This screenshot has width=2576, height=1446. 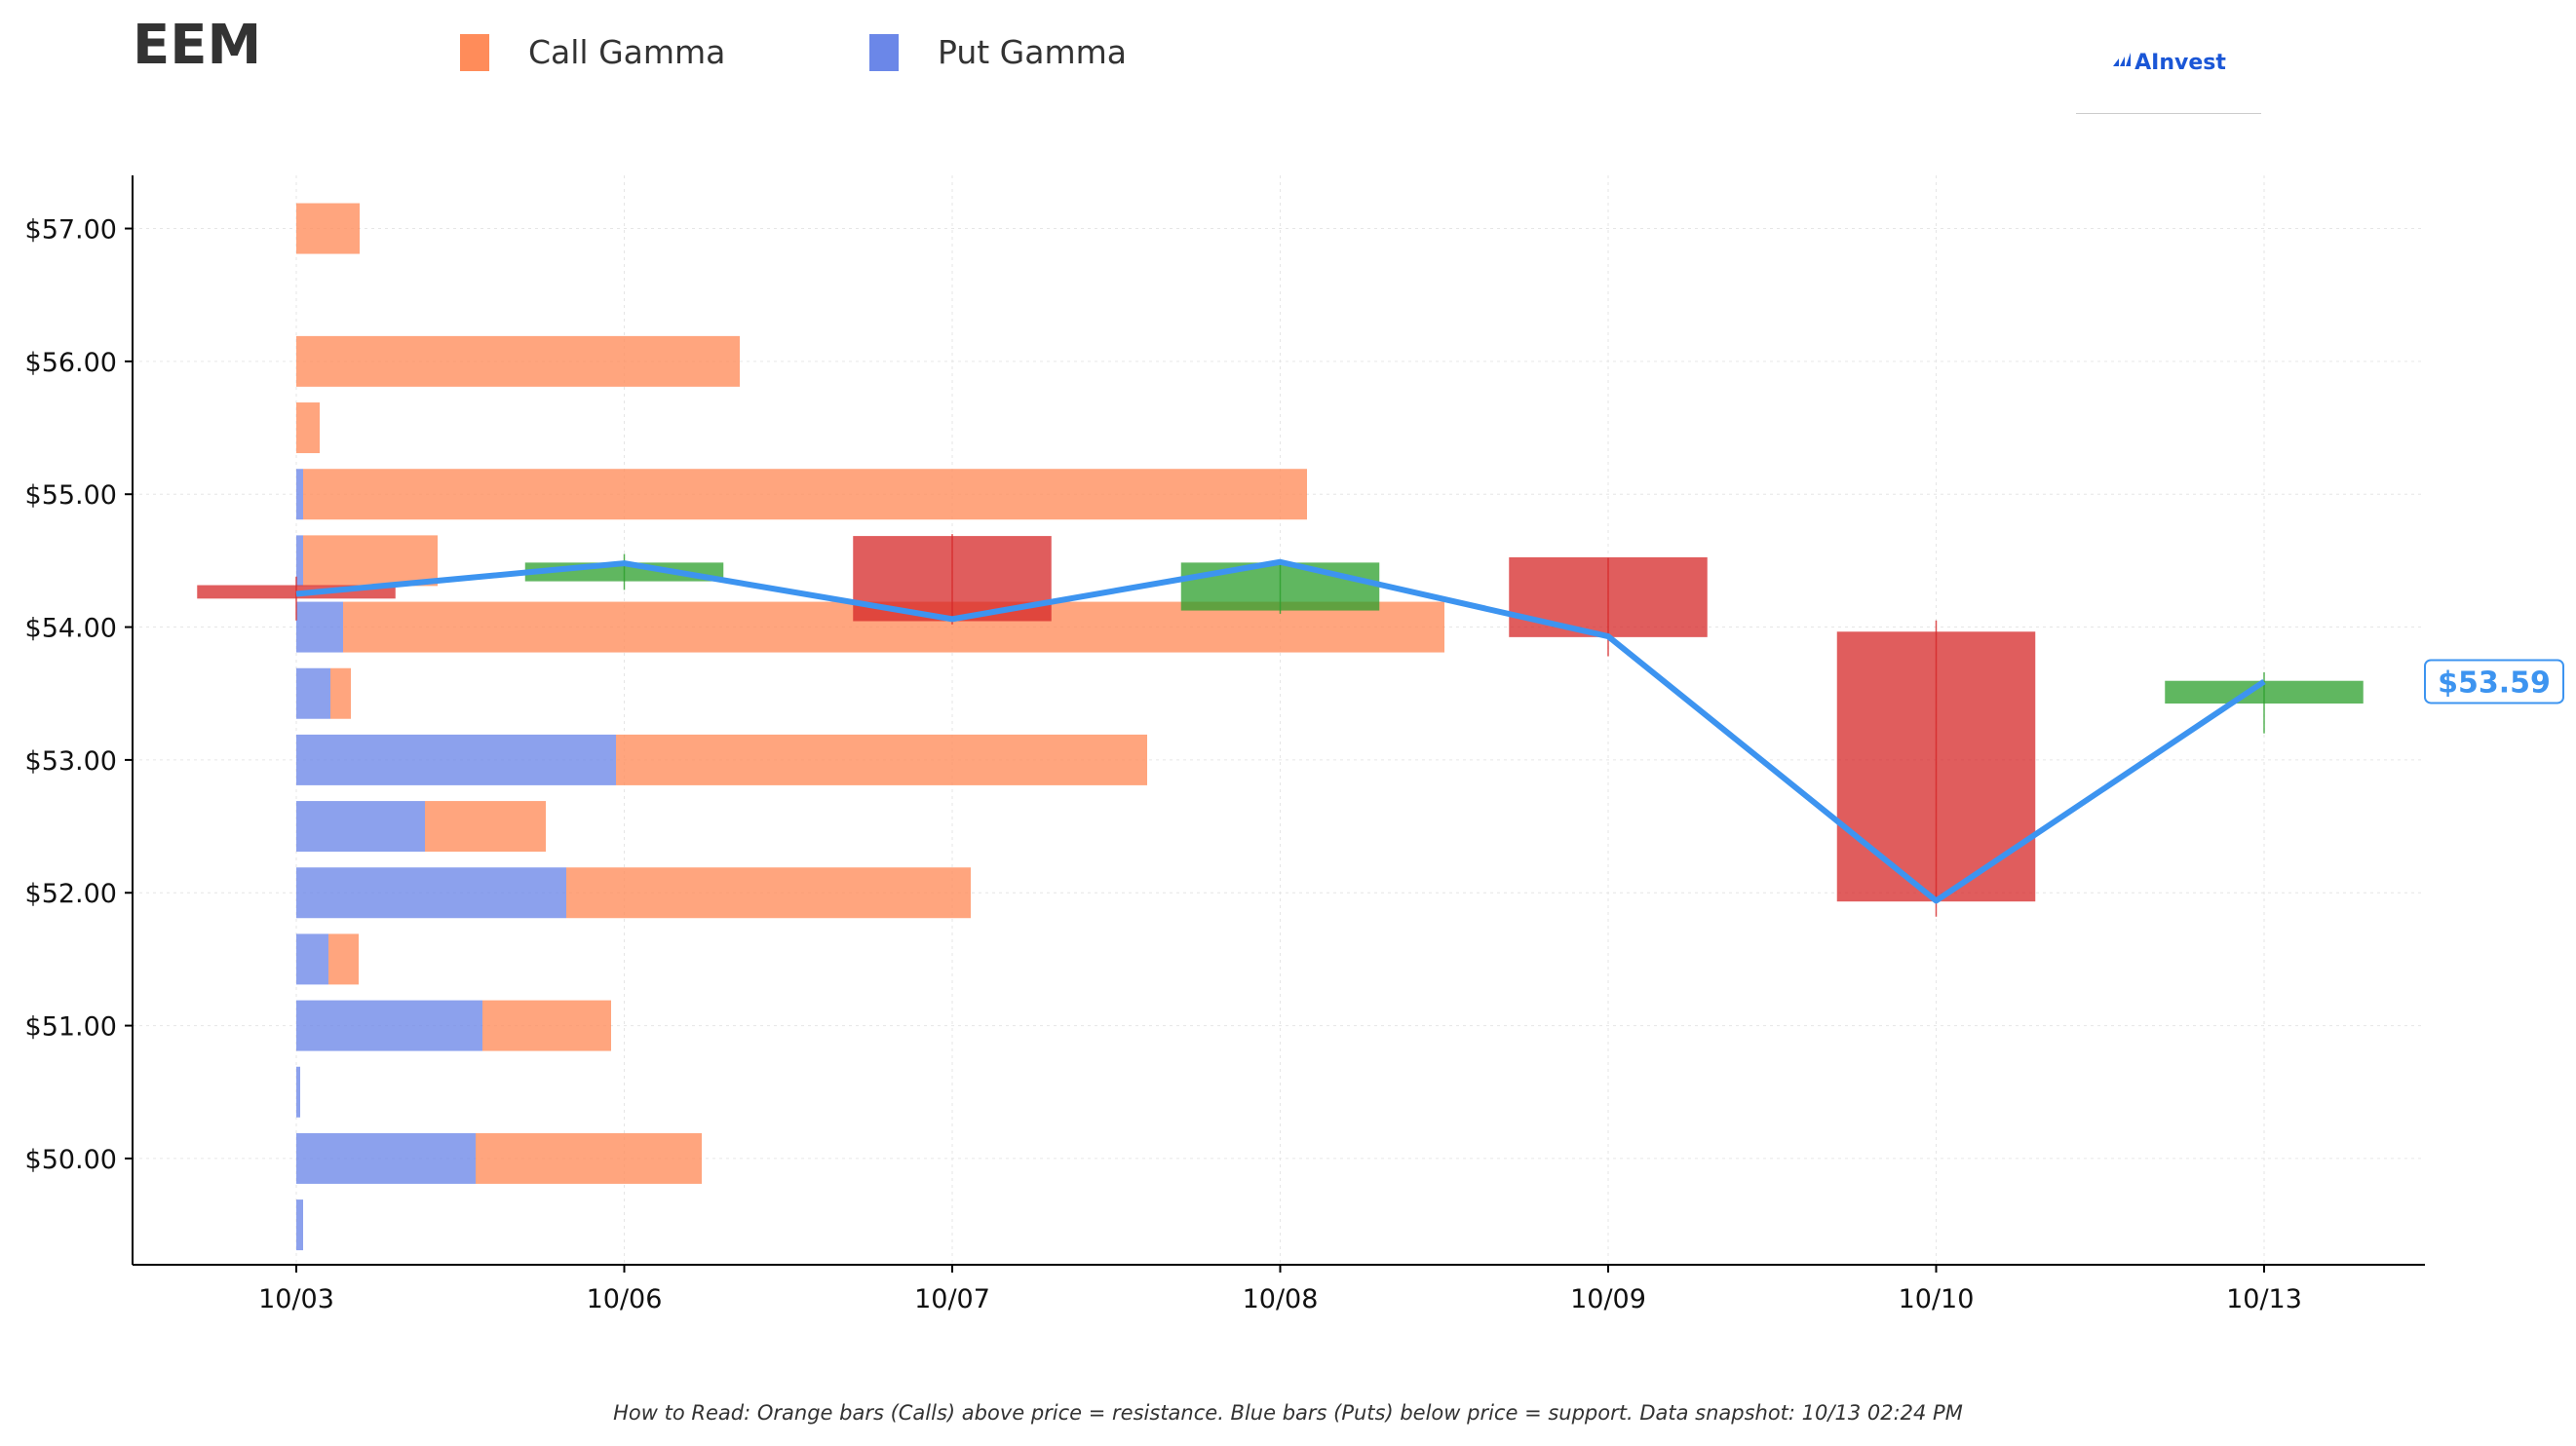 I want to click on current-price-box, so click(x=2494, y=681).